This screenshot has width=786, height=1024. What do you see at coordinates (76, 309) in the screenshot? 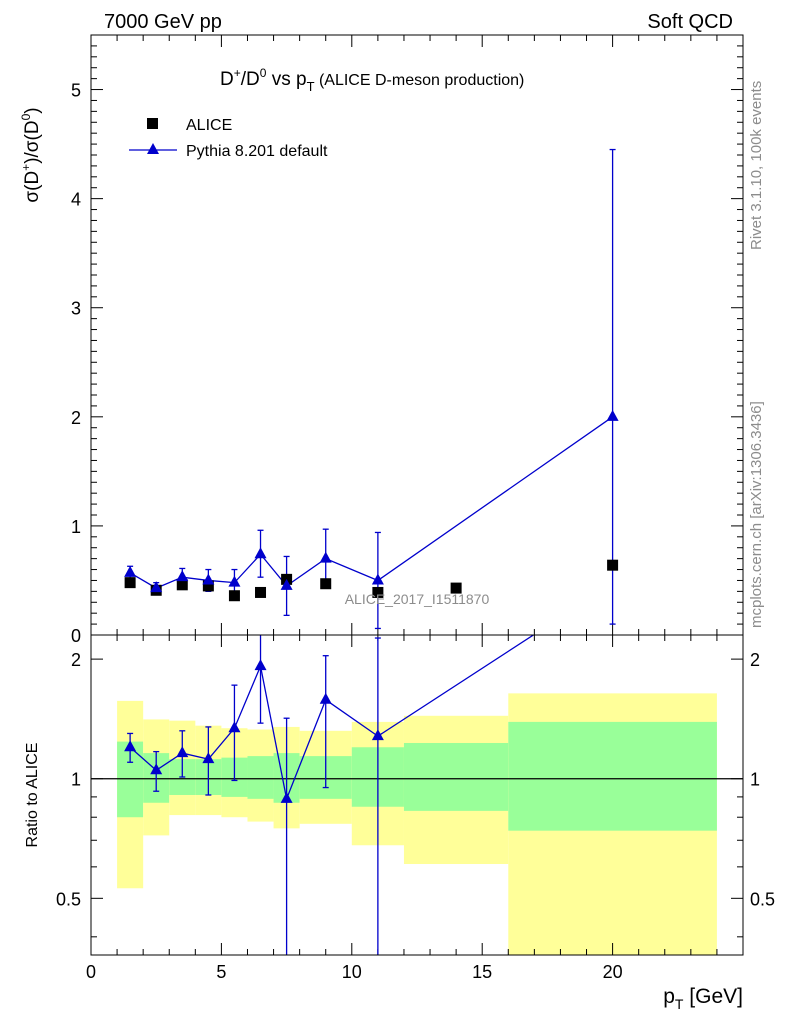
I see `main-y-tick-label: 3` at bounding box center [76, 309].